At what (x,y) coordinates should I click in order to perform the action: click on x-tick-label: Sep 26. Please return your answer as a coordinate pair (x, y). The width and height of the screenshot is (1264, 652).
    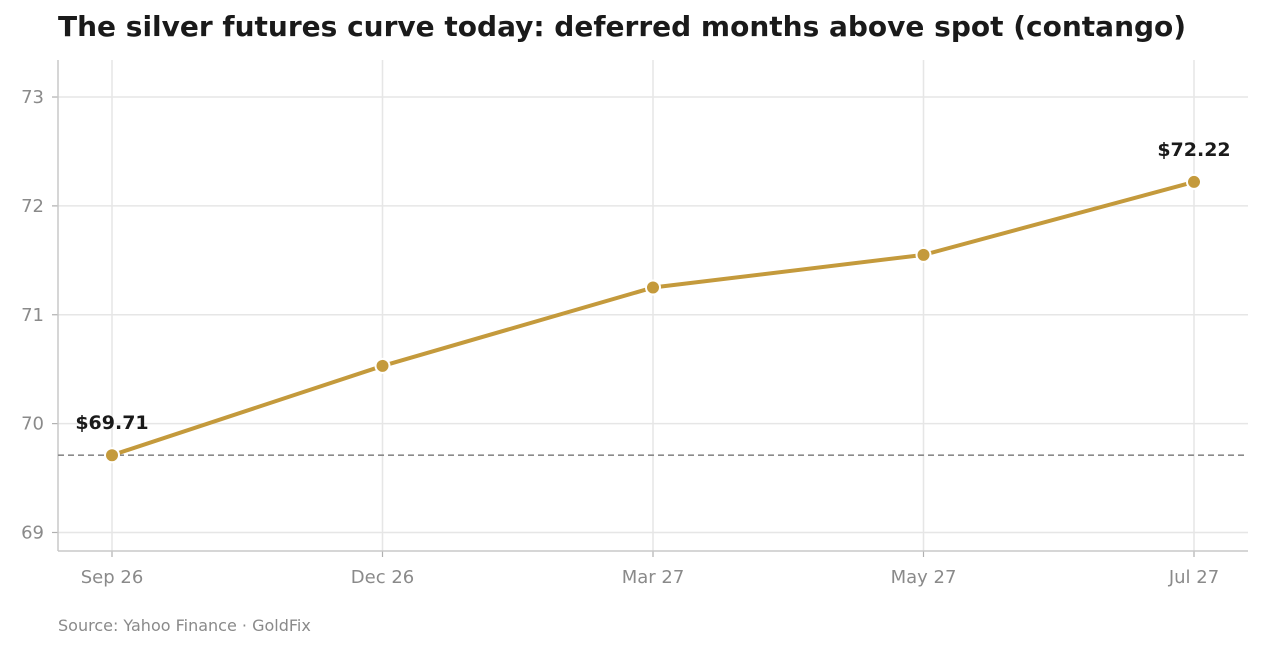
    Looking at the image, I should click on (112, 577).